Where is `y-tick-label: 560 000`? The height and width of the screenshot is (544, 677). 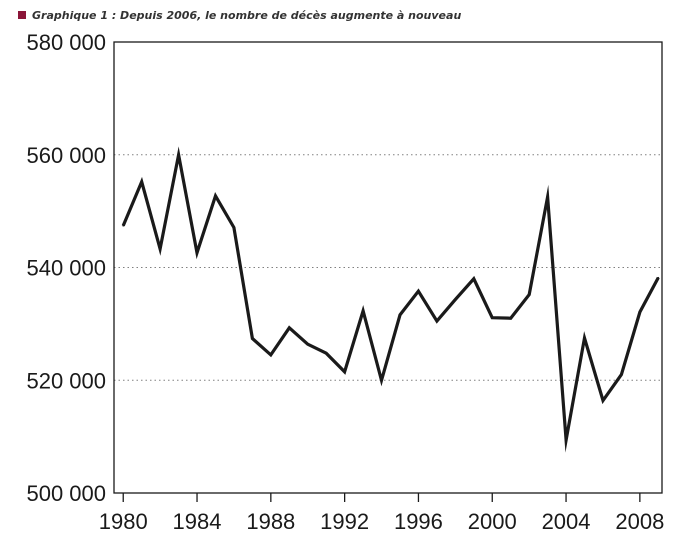 y-tick-label: 560 000 is located at coordinates (66, 155).